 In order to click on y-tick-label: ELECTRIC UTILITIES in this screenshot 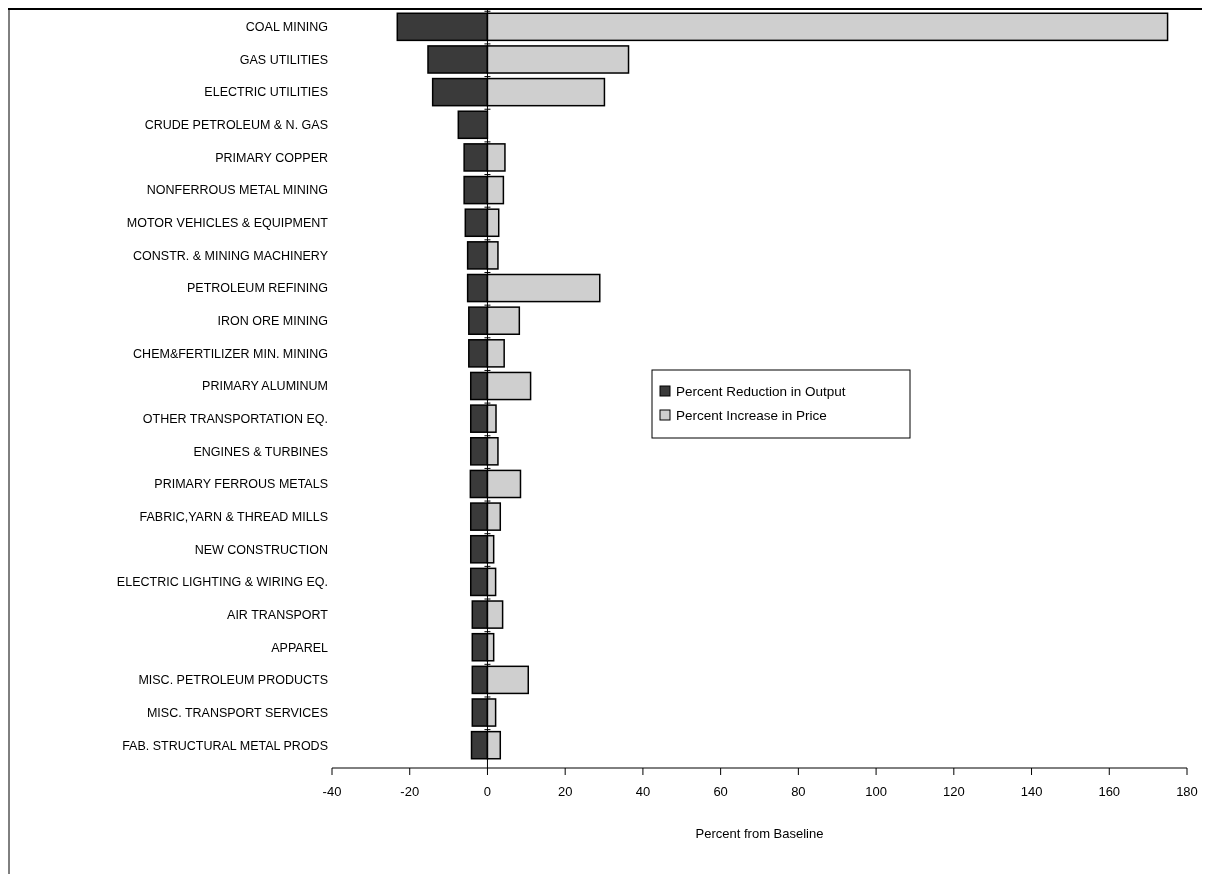, I will do `click(266, 92)`.